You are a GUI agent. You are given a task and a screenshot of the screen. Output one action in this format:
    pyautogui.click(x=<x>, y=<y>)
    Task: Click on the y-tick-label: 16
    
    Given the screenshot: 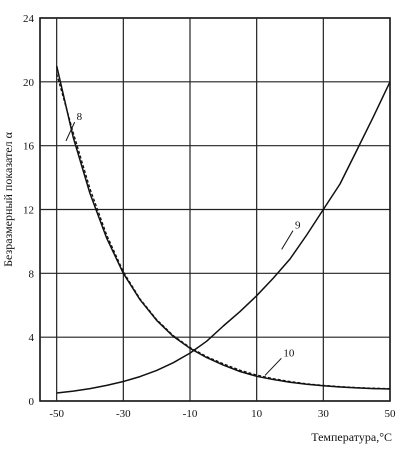 What is the action you would take?
    pyautogui.click(x=29, y=147)
    